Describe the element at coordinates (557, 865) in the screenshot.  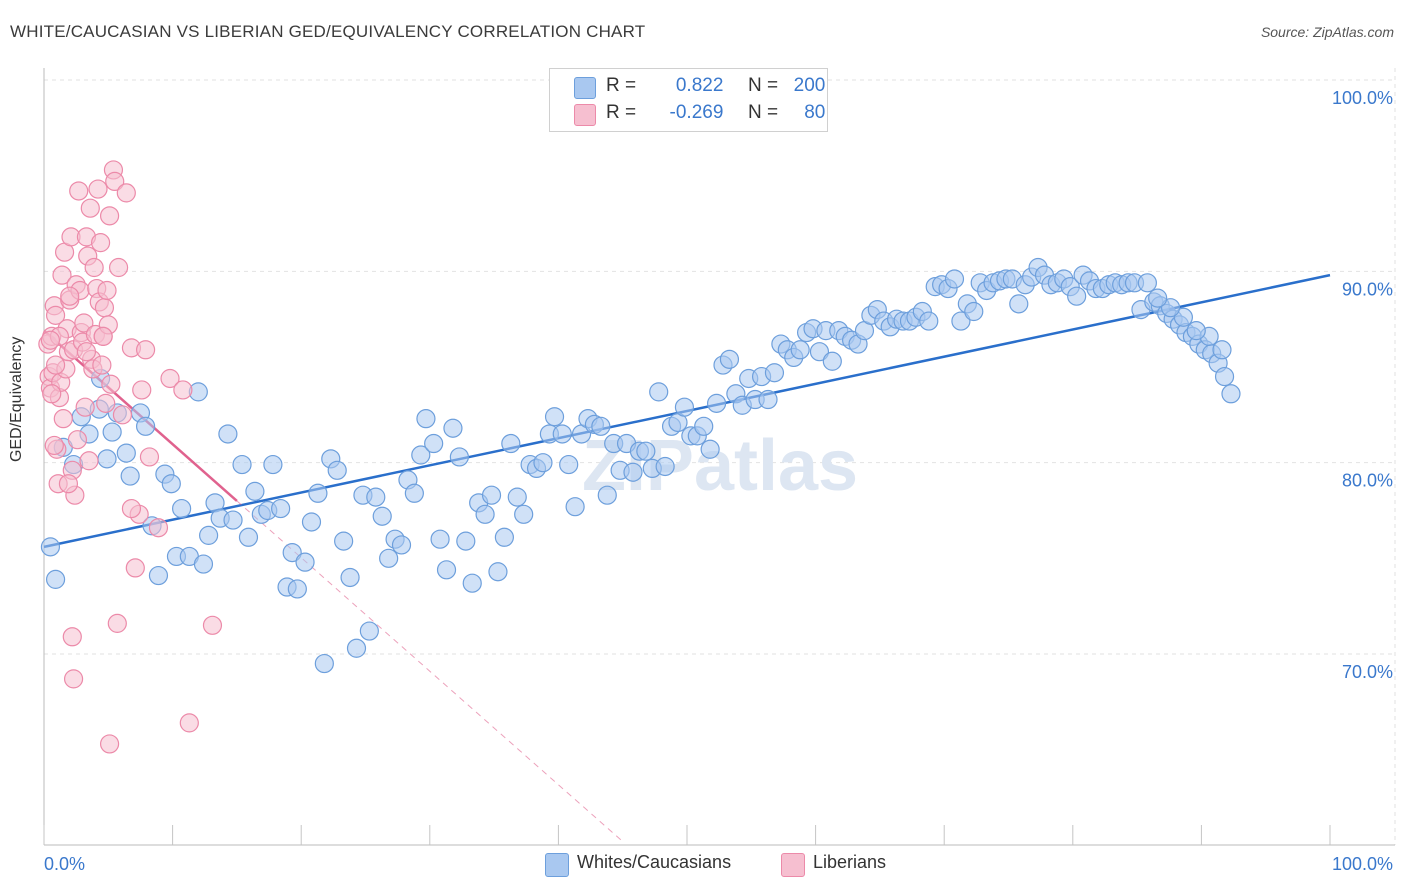
I see `whites-swatch` at that location.